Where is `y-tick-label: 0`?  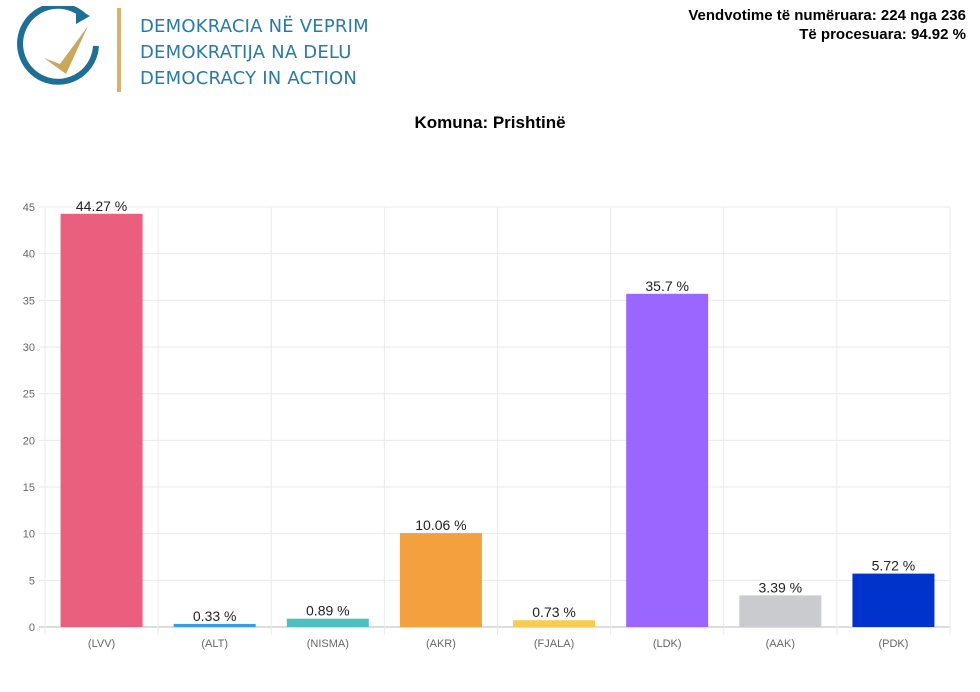 y-tick-label: 0 is located at coordinates (32, 628).